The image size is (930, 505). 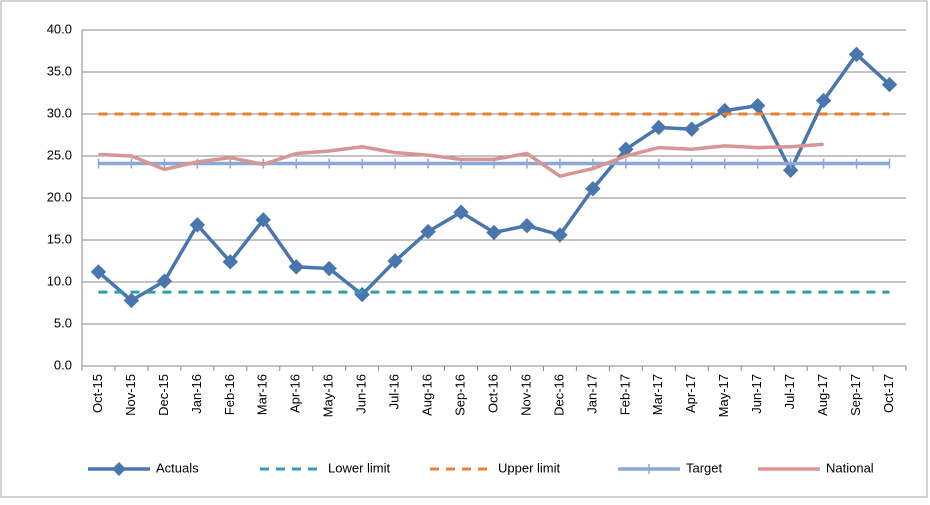 What do you see at coordinates (119, 469) in the screenshot?
I see `legend-marker` at bounding box center [119, 469].